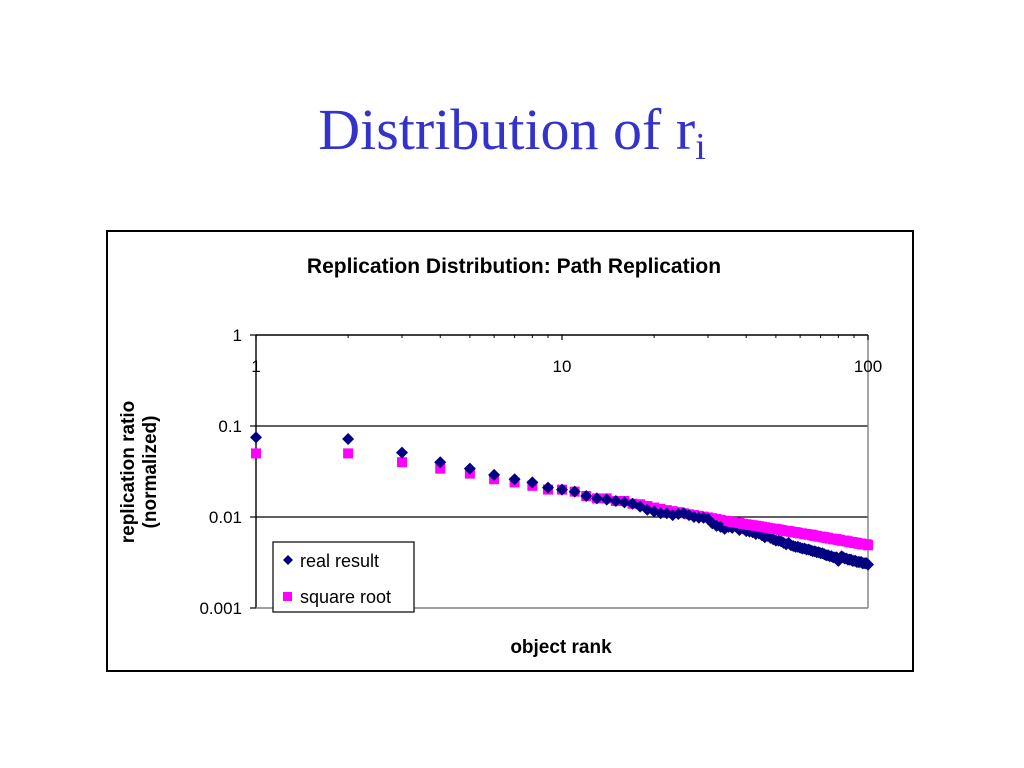  I want to click on legend-marker-real-result, so click(288, 560).